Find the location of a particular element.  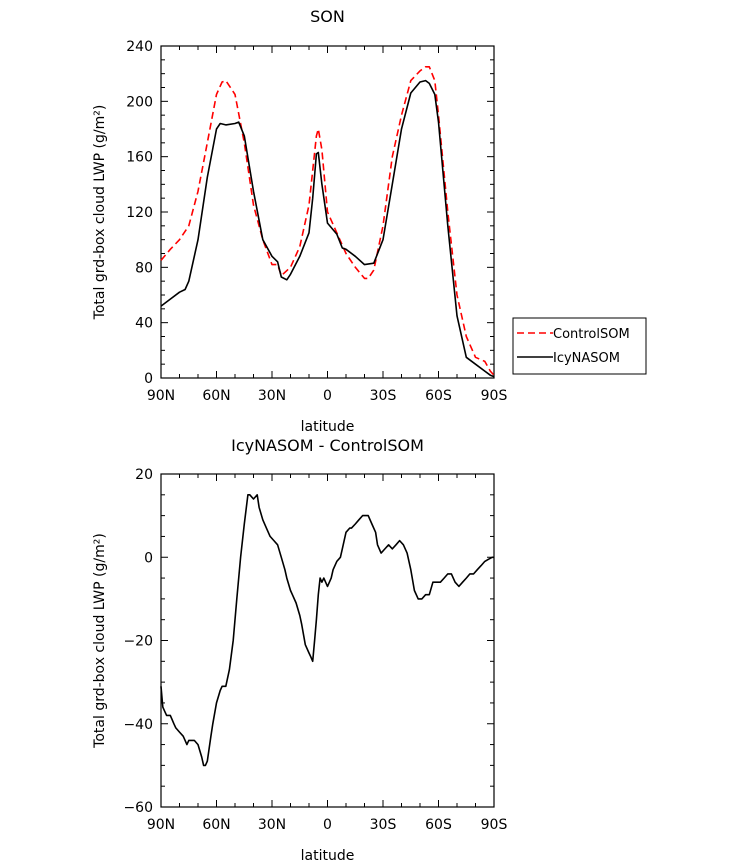

y-tick-label: 20 is located at coordinates (144, 475).